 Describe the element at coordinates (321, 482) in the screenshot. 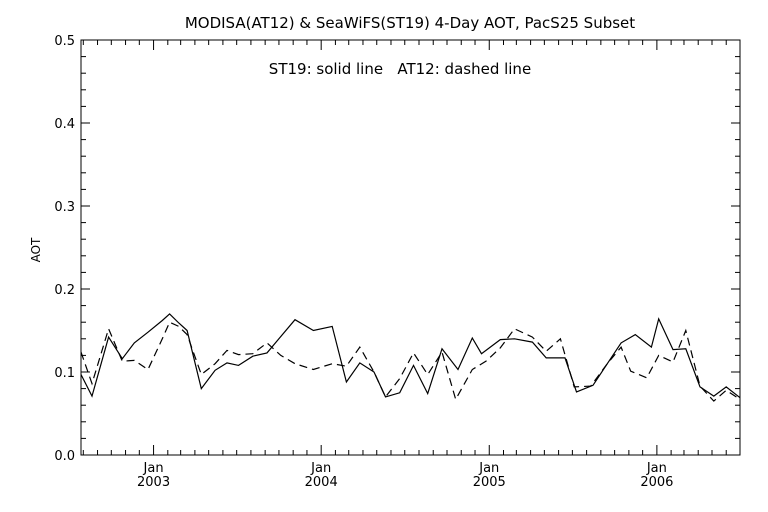

I see `x-year-label: 2004` at that location.